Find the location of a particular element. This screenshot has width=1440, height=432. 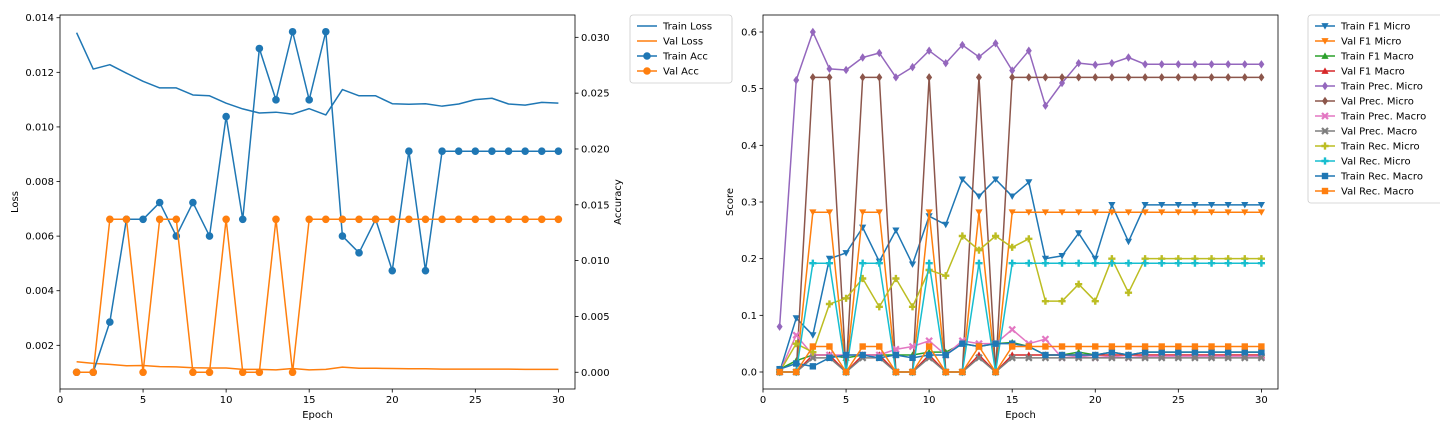

legend-item-val-acc: Val Acc is located at coordinates (668, 72).